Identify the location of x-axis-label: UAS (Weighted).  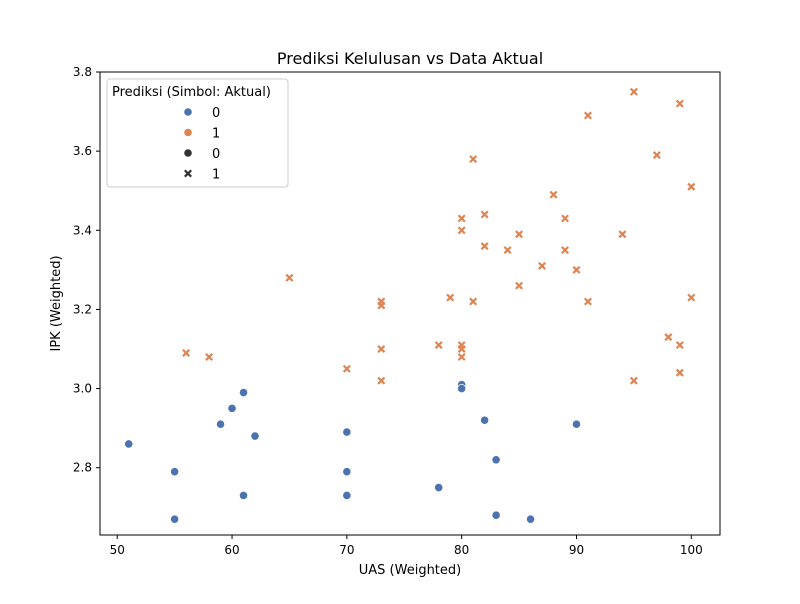
(410, 570).